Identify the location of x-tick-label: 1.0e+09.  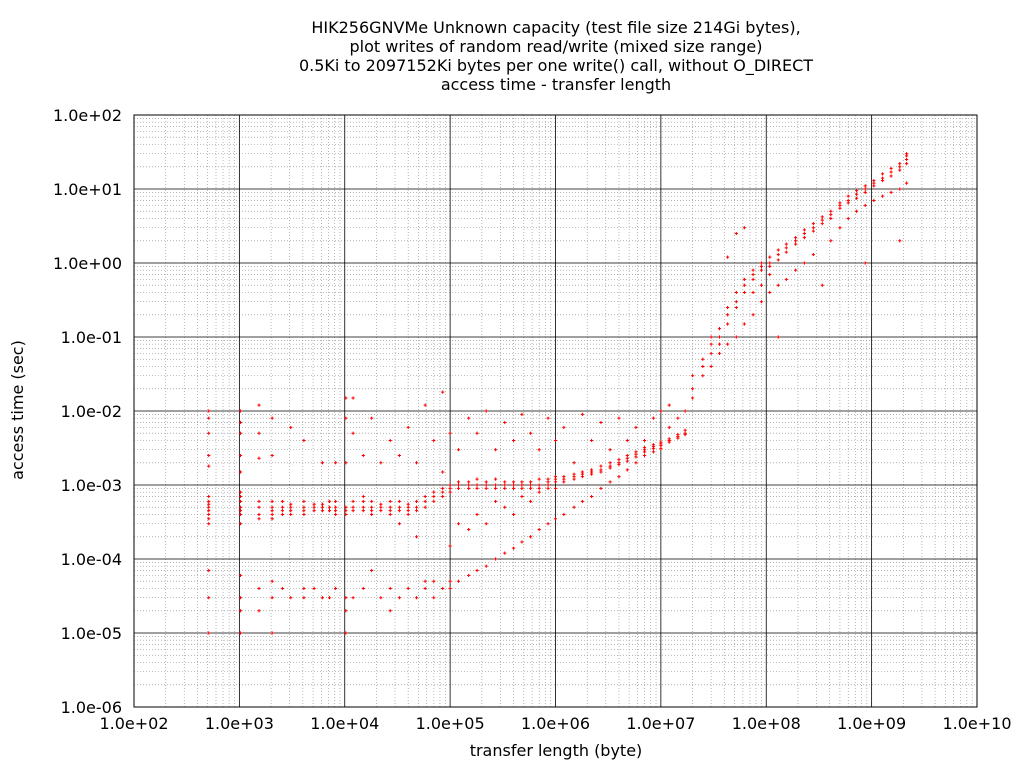
(871, 723).